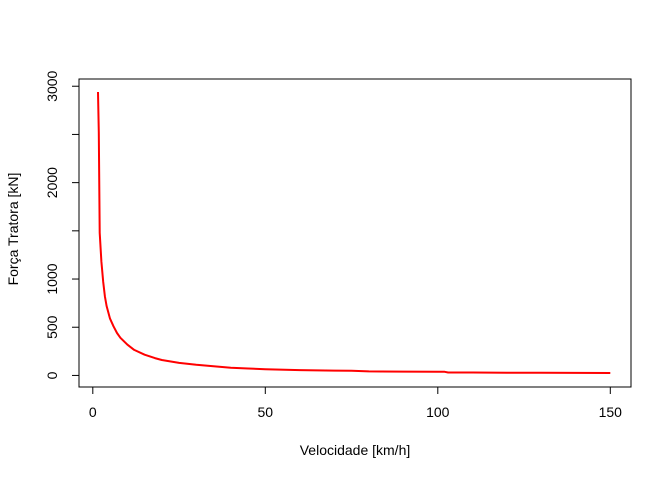  Describe the element at coordinates (93, 412) in the screenshot. I see `x-tick-label: 0` at that location.